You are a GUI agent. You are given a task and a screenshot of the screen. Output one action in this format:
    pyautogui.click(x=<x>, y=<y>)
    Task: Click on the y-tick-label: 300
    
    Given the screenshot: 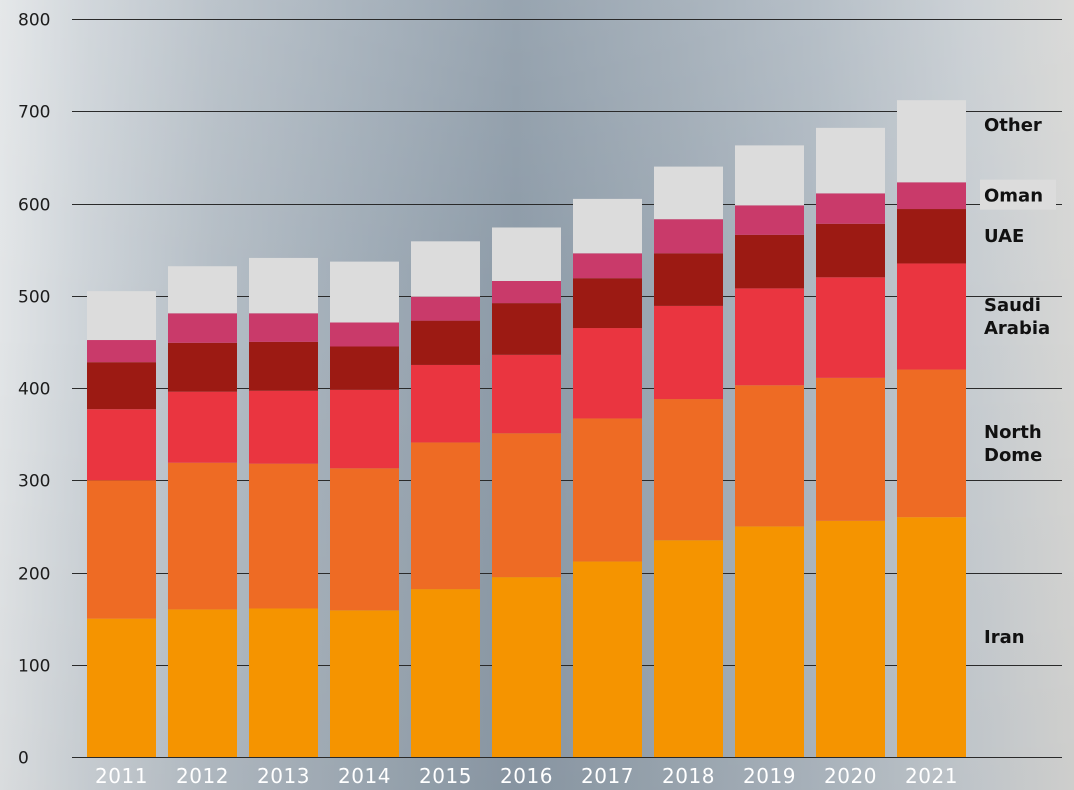 What is the action you would take?
    pyautogui.click(x=34, y=482)
    